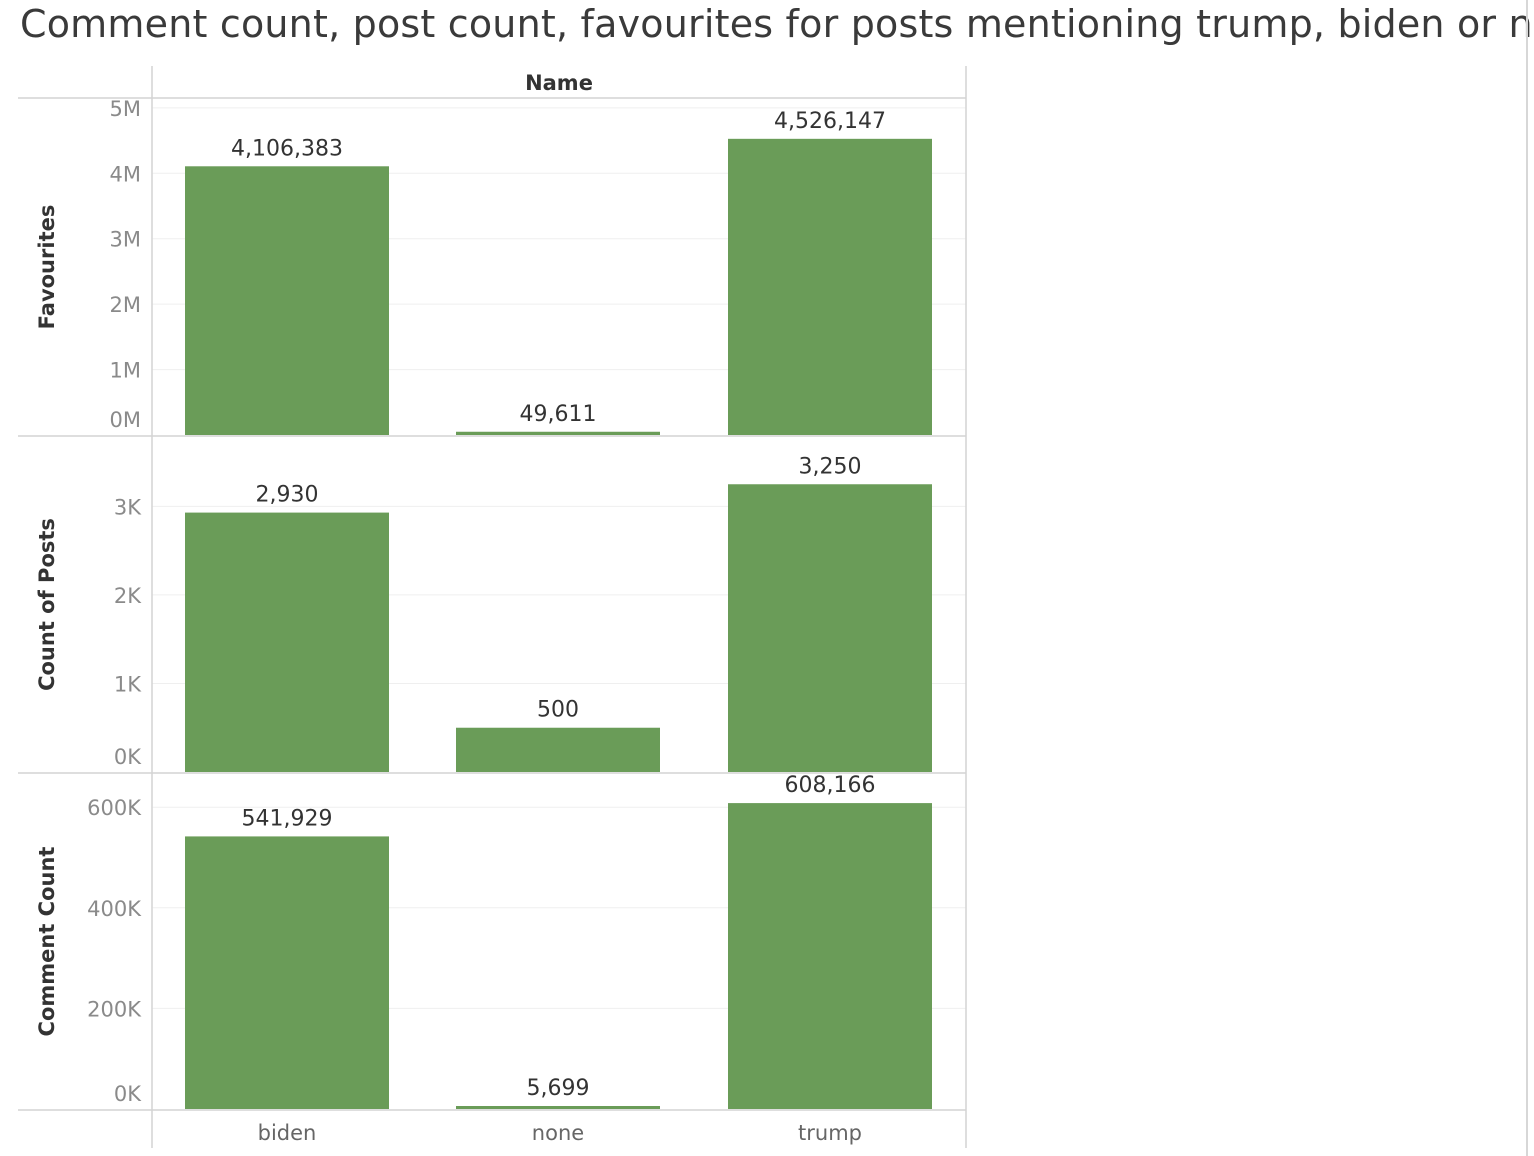 Image resolution: width=1534 pixels, height=1156 pixels. What do you see at coordinates (558, 710) in the screenshot?
I see `data-label: 500` at bounding box center [558, 710].